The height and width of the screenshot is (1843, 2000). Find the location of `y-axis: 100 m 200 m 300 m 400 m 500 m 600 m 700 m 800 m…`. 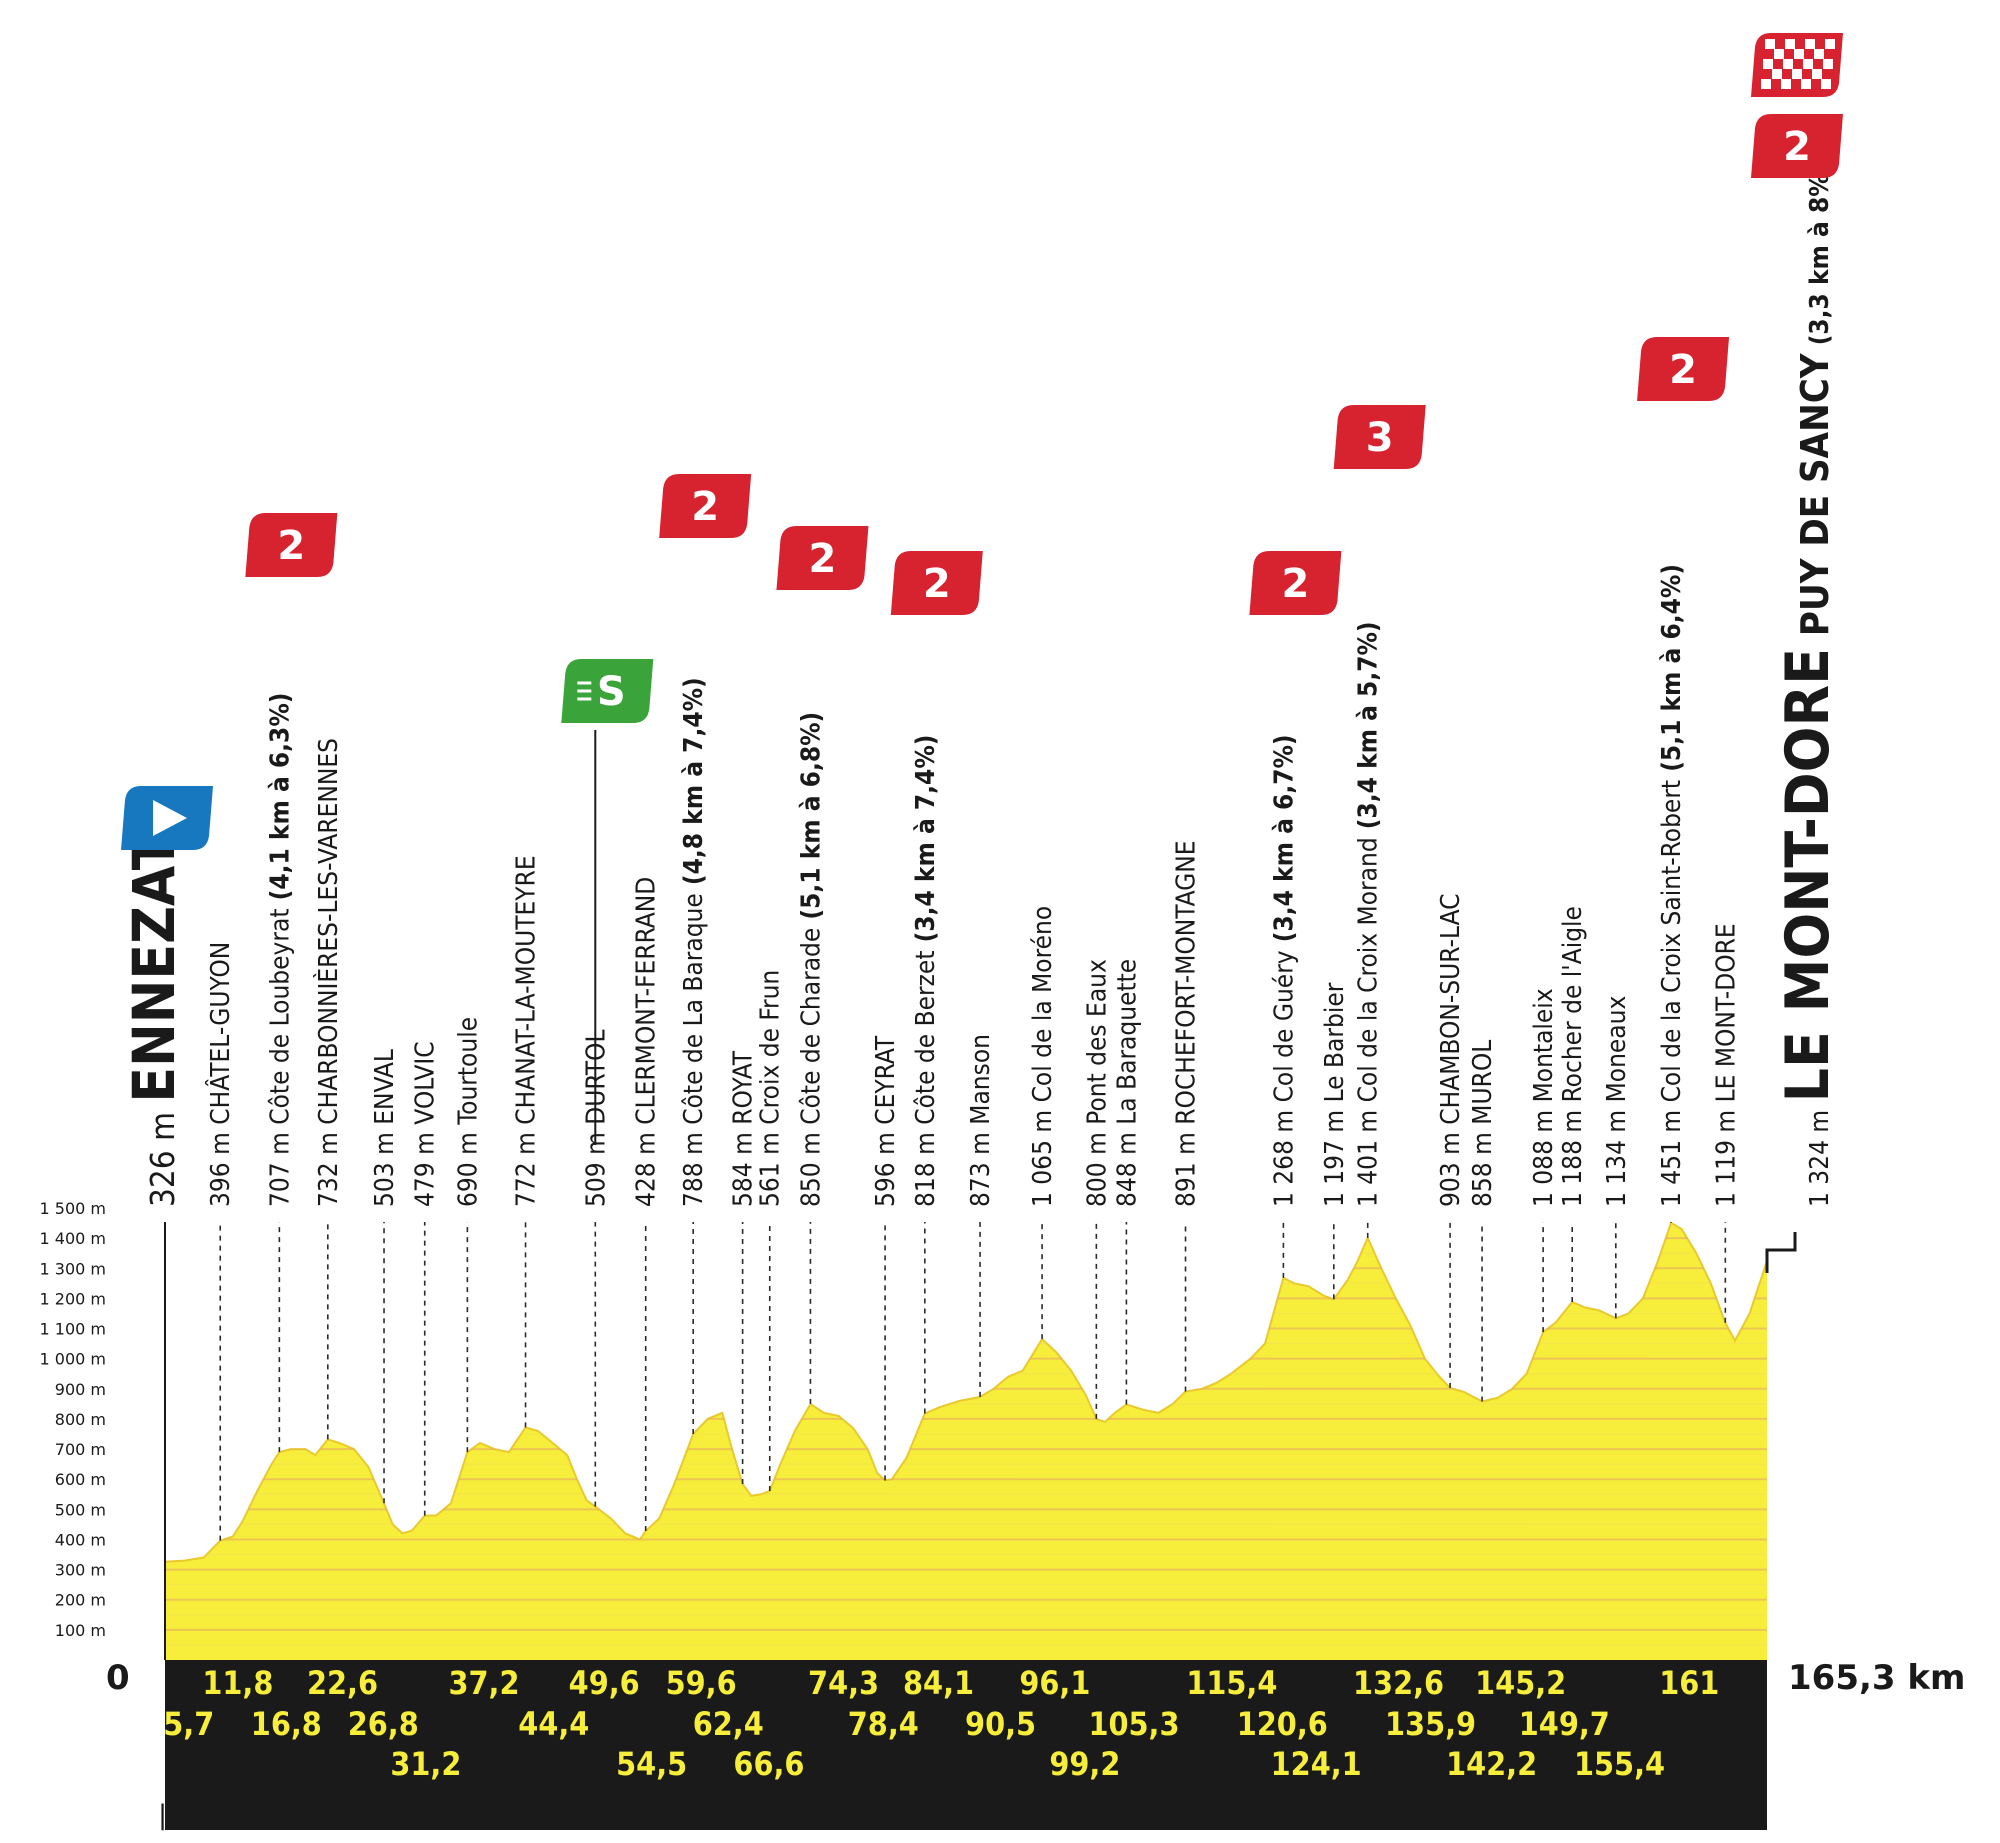

y-axis: 100 m 200 m 300 m 400 m 500 m 600 m 700 m 800 m… is located at coordinates (73, 1419).